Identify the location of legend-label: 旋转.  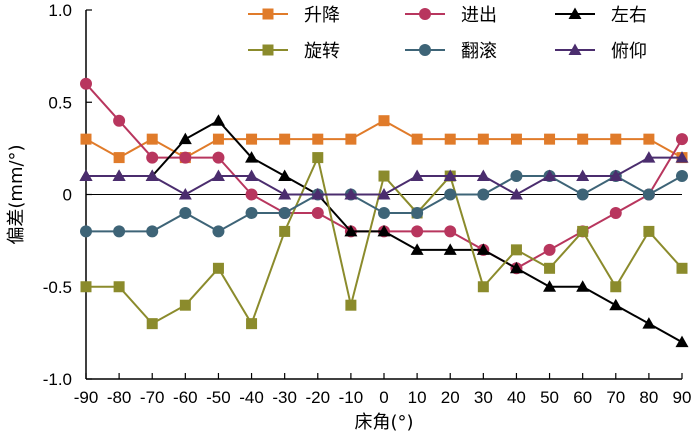
(322, 51).